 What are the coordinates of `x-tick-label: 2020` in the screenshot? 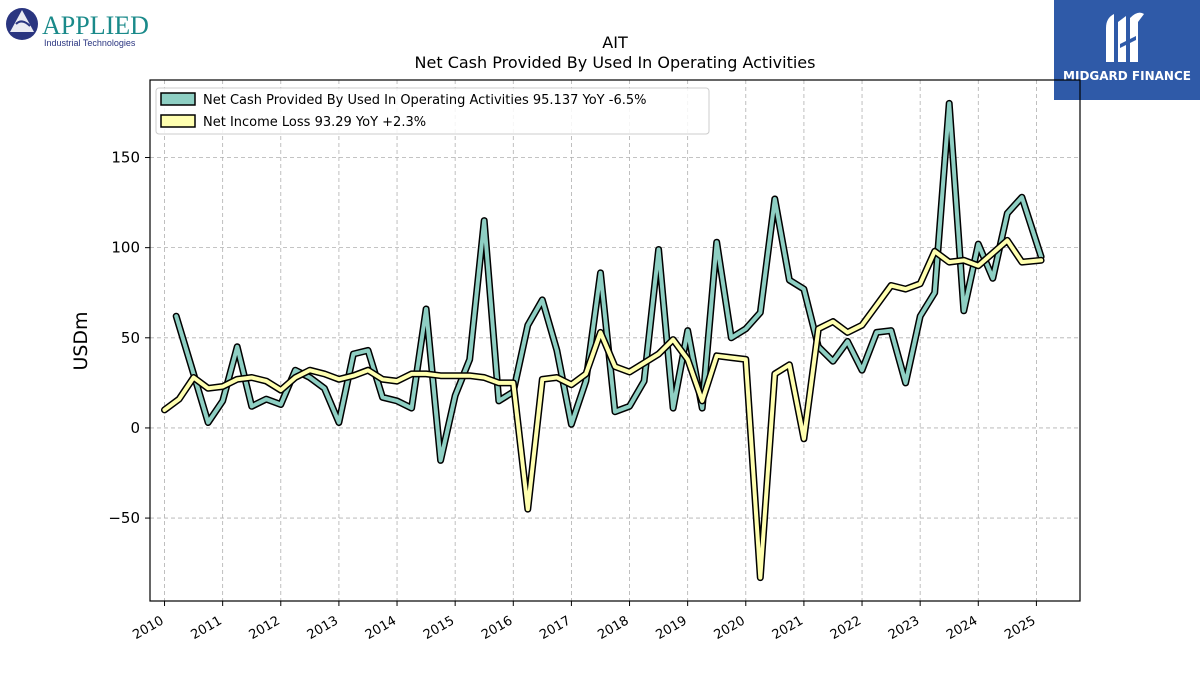 It's located at (730, 628).